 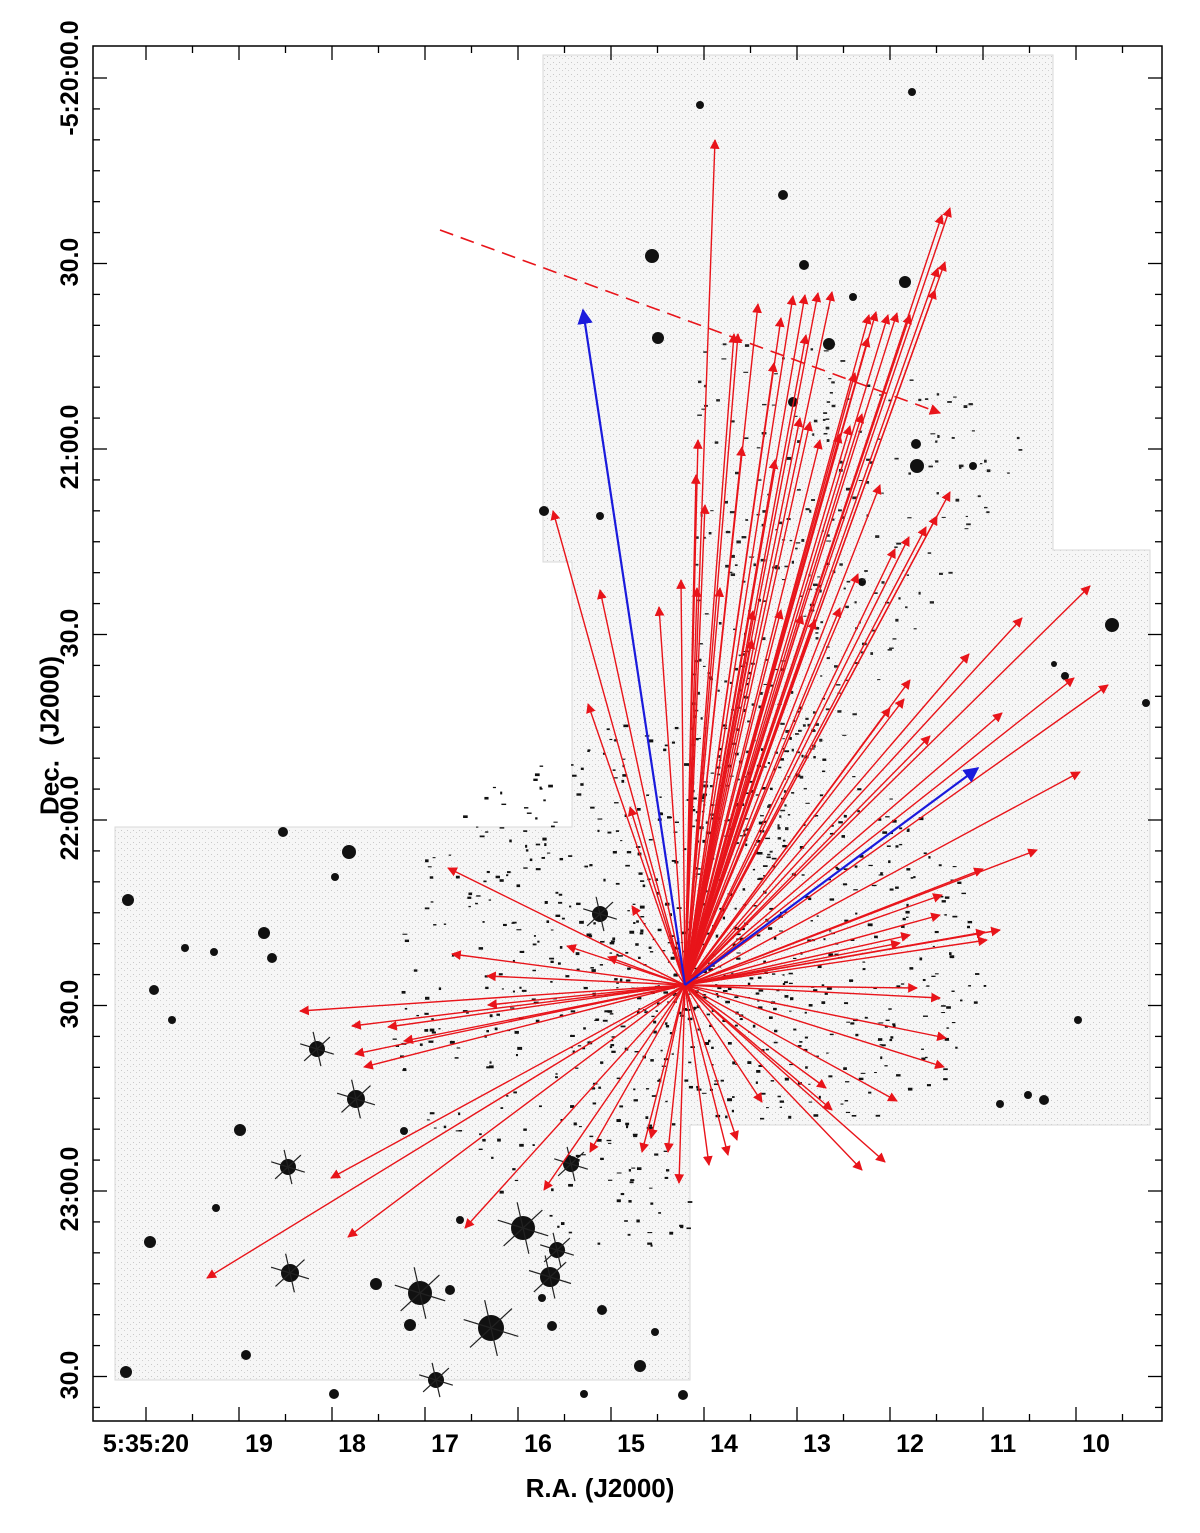 What do you see at coordinates (49, 735) in the screenshot?
I see `y-axis-label: Dec. (J2000)` at bounding box center [49, 735].